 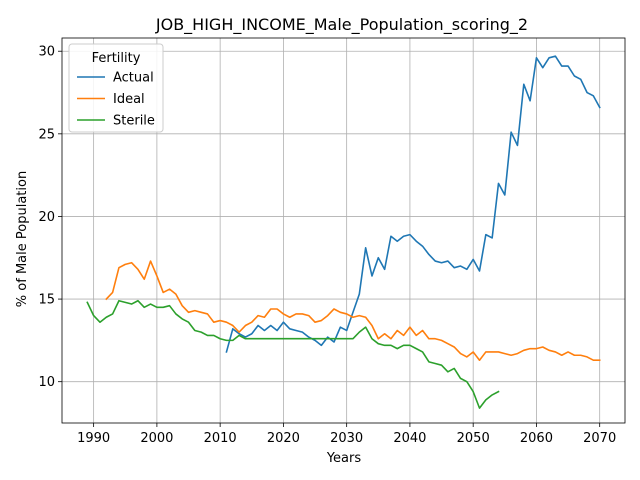 What do you see at coordinates (536, 438) in the screenshot?
I see `x-tick-label: 2060` at bounding box center [536, 438].